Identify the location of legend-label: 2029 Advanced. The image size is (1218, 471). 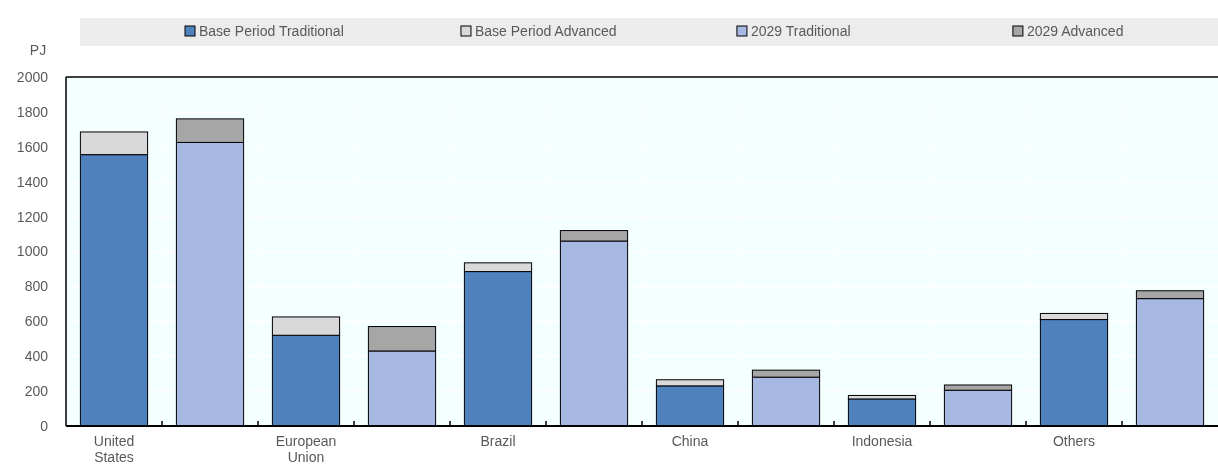
(1075, 30).